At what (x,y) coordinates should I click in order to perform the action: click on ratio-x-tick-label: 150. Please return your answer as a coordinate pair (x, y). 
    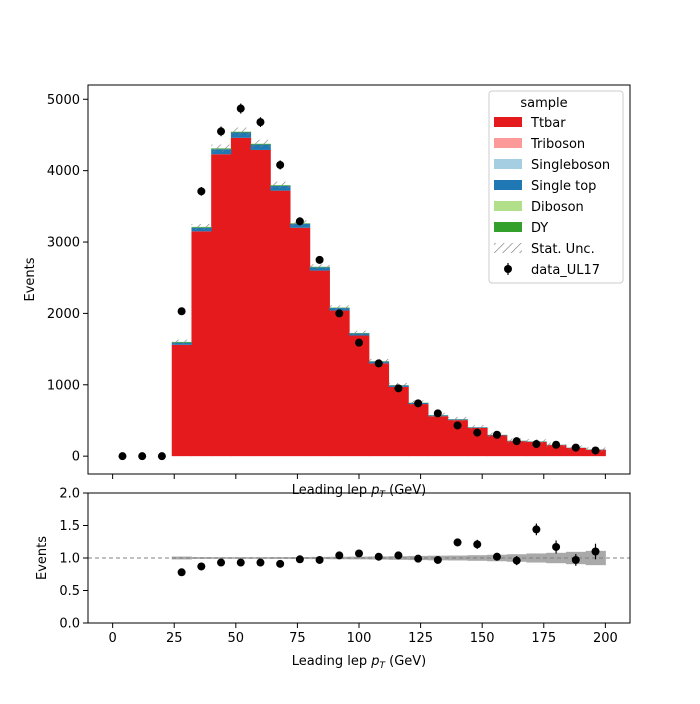
    Looking at the image, I should click on (482, 638).